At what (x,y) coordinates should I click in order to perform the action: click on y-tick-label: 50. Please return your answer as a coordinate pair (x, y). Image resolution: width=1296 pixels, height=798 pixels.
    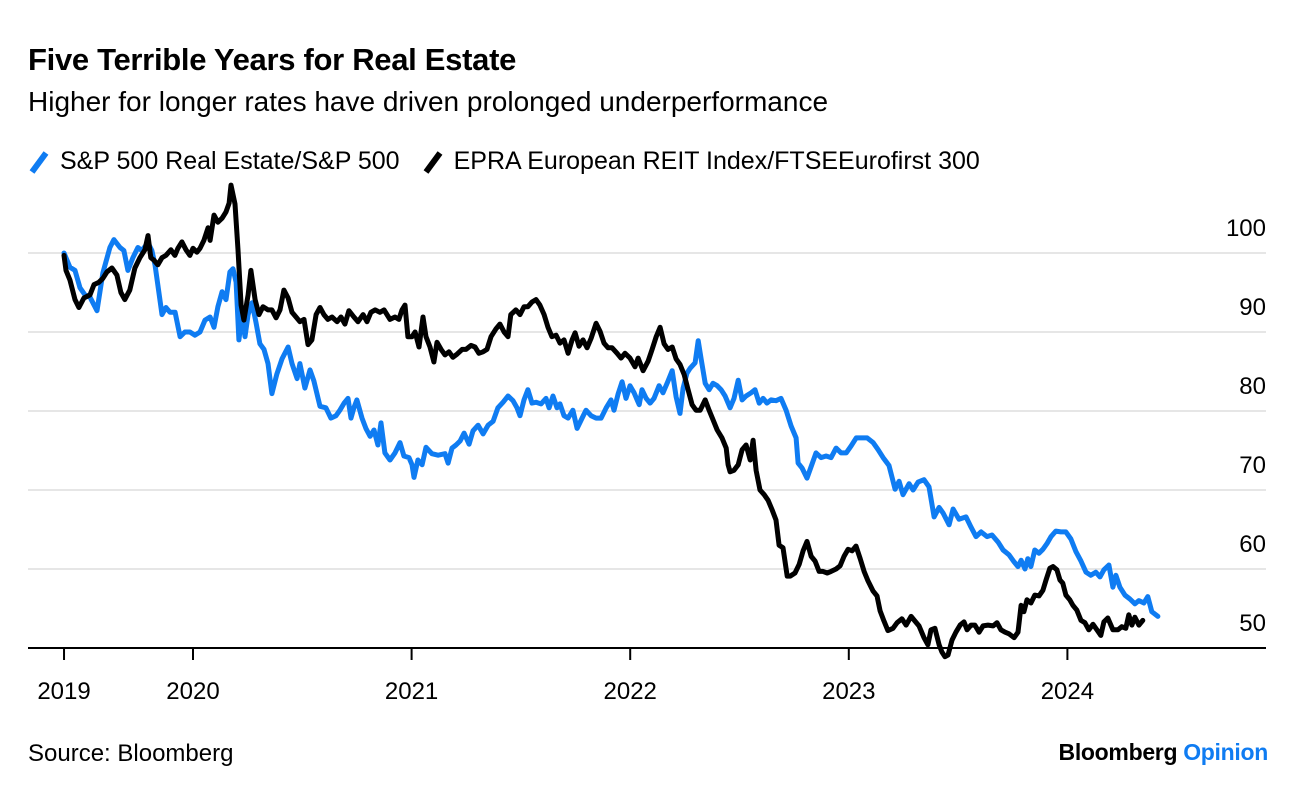
    Looking at the image, I should click on (1252, 623).